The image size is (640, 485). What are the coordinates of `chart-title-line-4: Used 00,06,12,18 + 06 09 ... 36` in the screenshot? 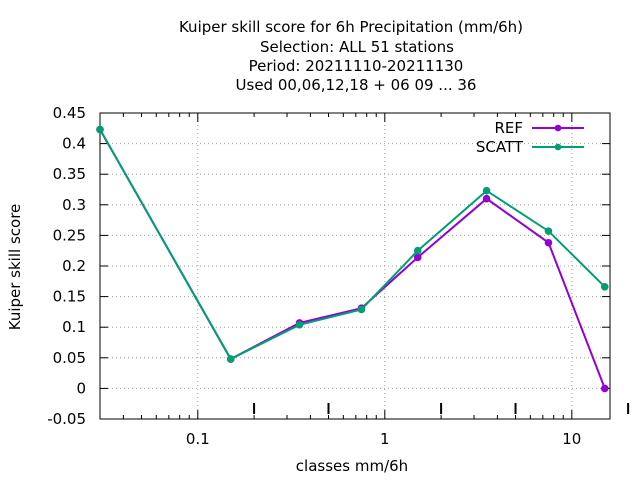 It's located at (356, 85).